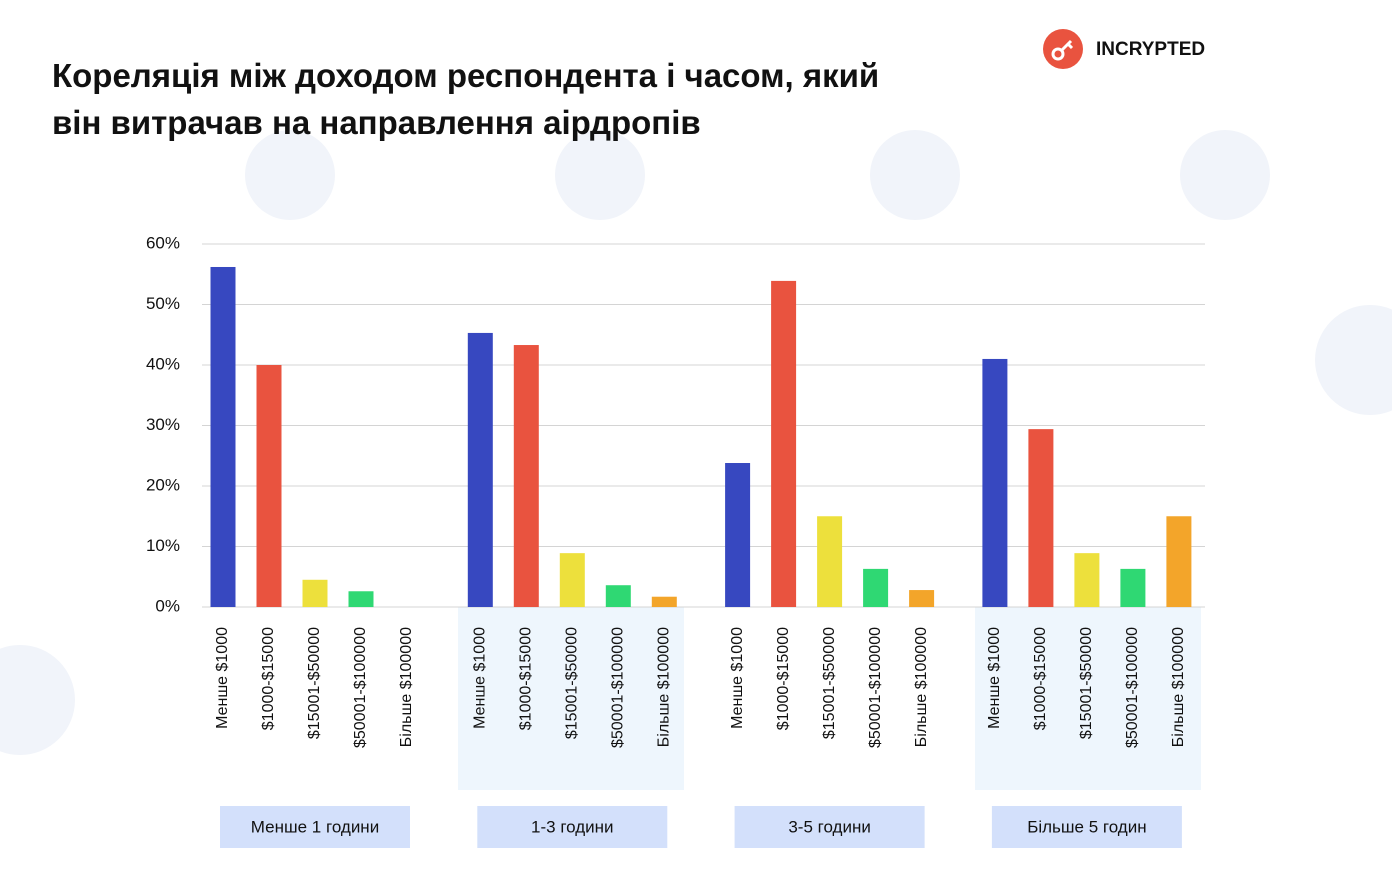  I want to click on group-label: 3-5 години, so click(829, 826).